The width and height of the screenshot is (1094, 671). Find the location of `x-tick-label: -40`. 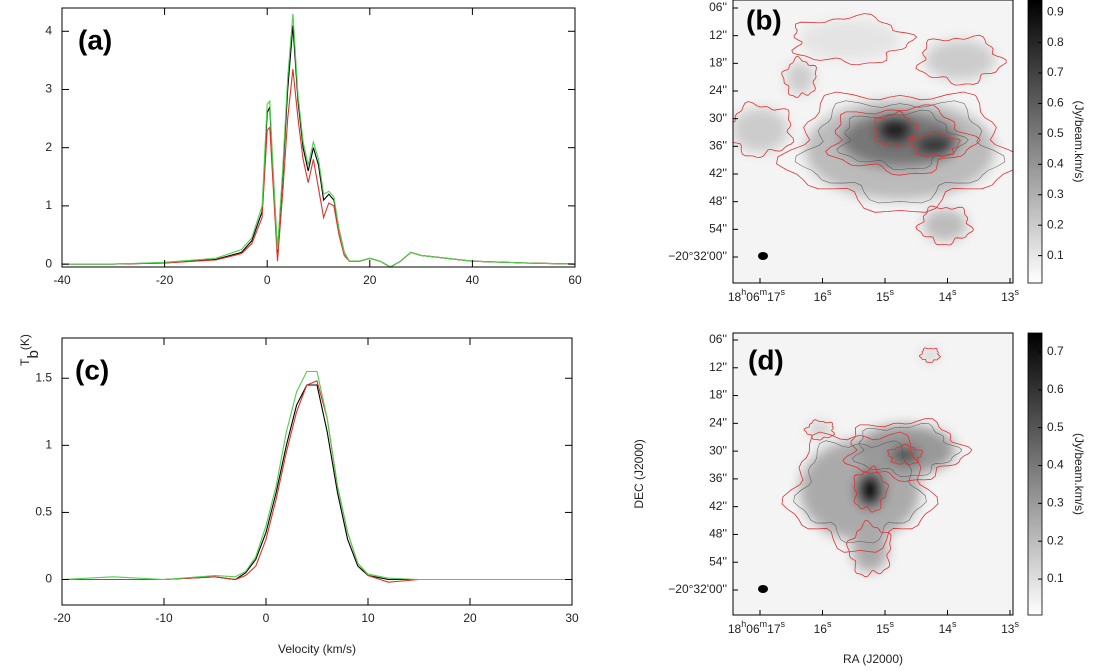

x-tick-label: -40 is located at coordinates (62, 280).